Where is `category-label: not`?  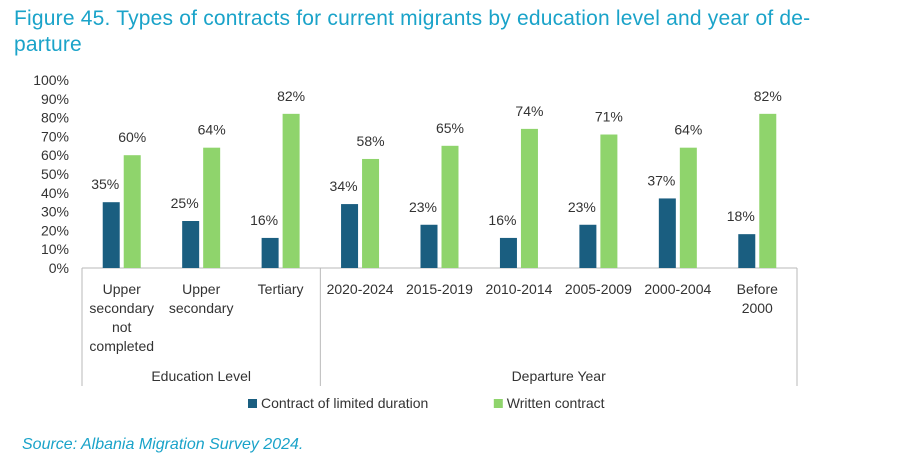
category-label: not is located at coordinates (122, 327).